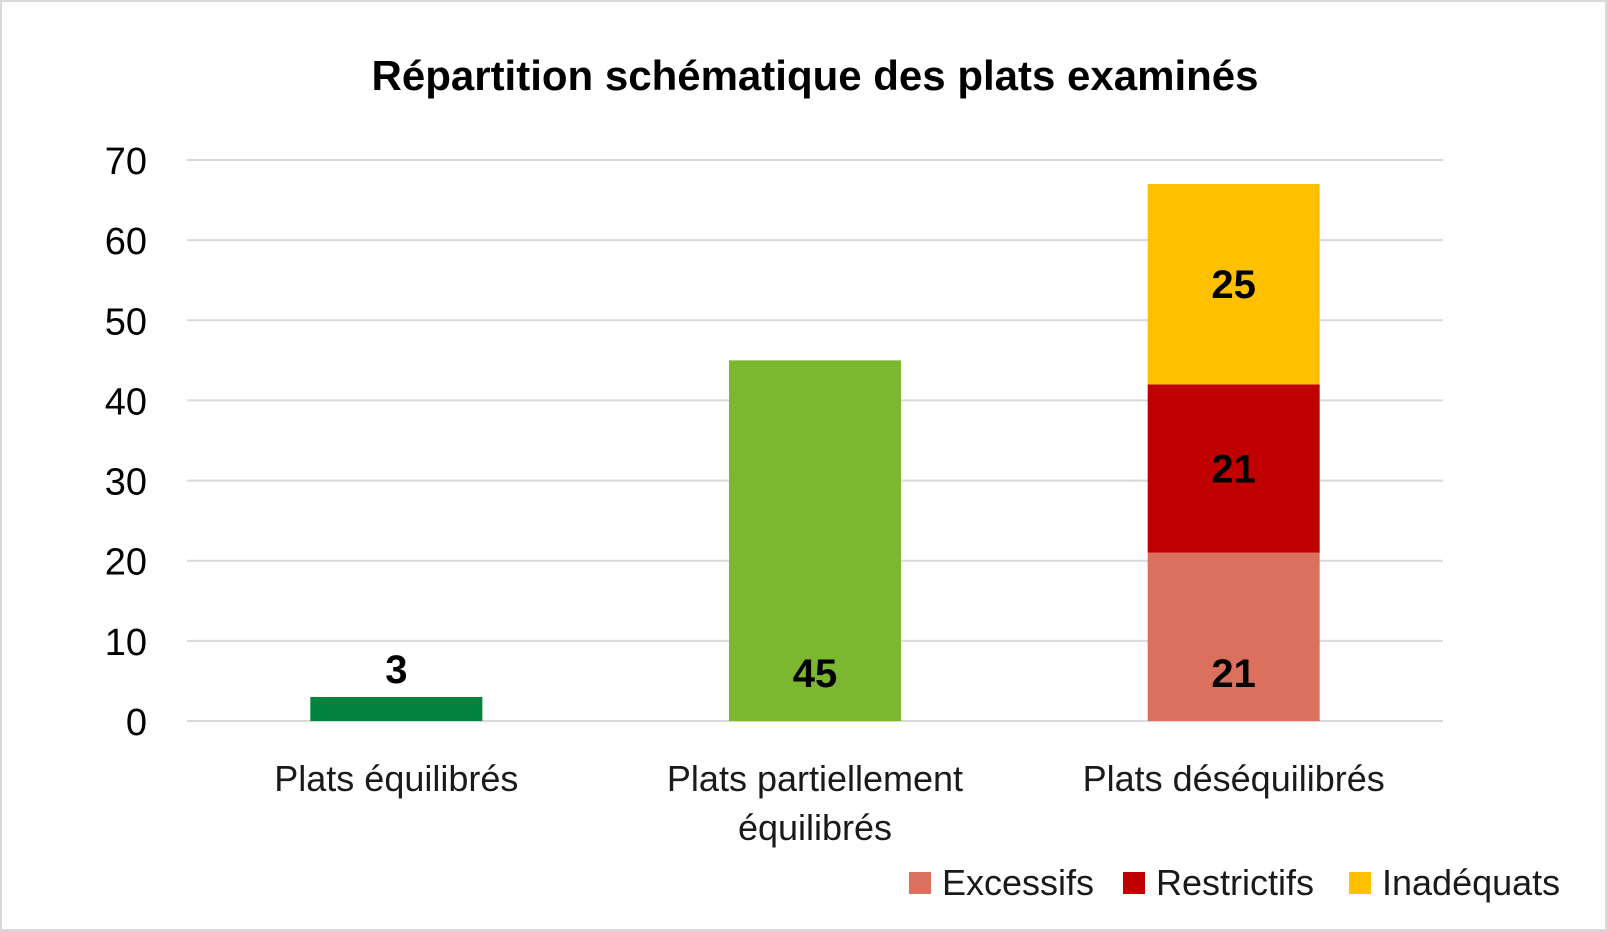 Image resolution: width=1607 pixels, height=931 pixels. I want to click on data-label: 3, so click(396, 670).